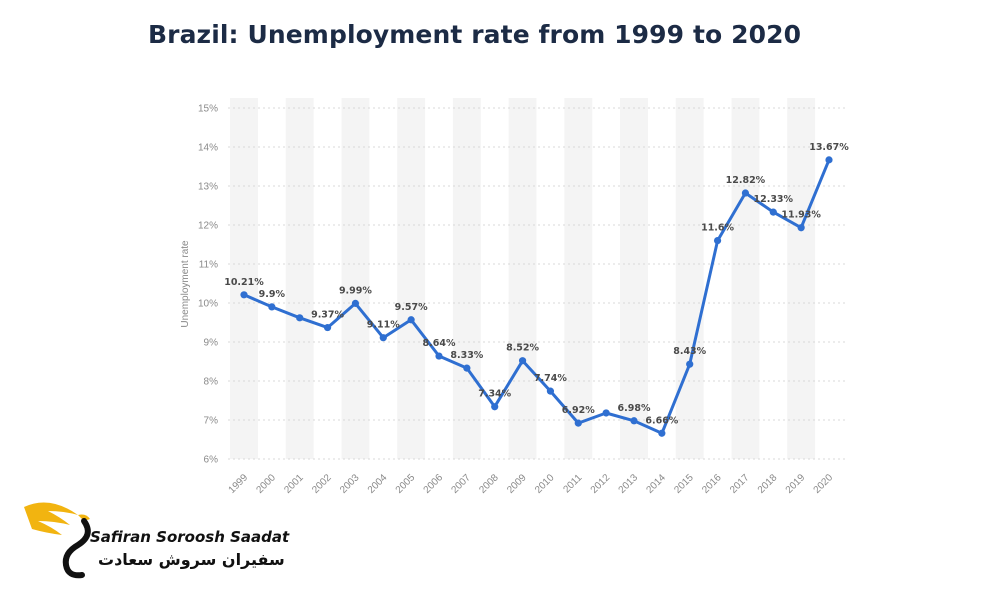 This screenshot has width=1000, height=600. I want to click on data-label: 9.37%, so click(327, 315).